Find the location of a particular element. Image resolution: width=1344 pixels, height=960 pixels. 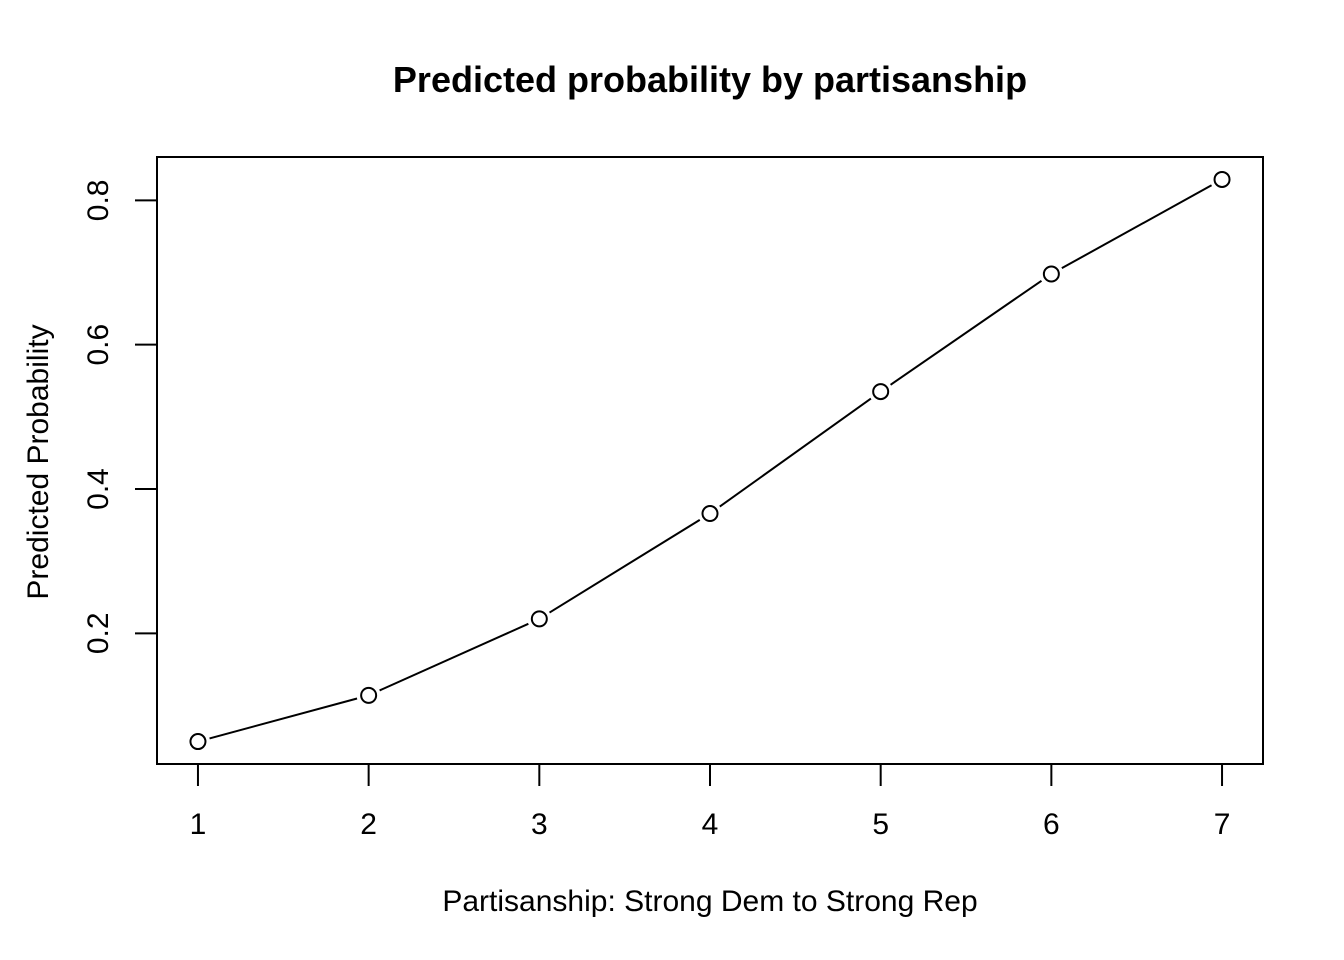

x-tick-label: 5 is located at coordinates (880, 824).